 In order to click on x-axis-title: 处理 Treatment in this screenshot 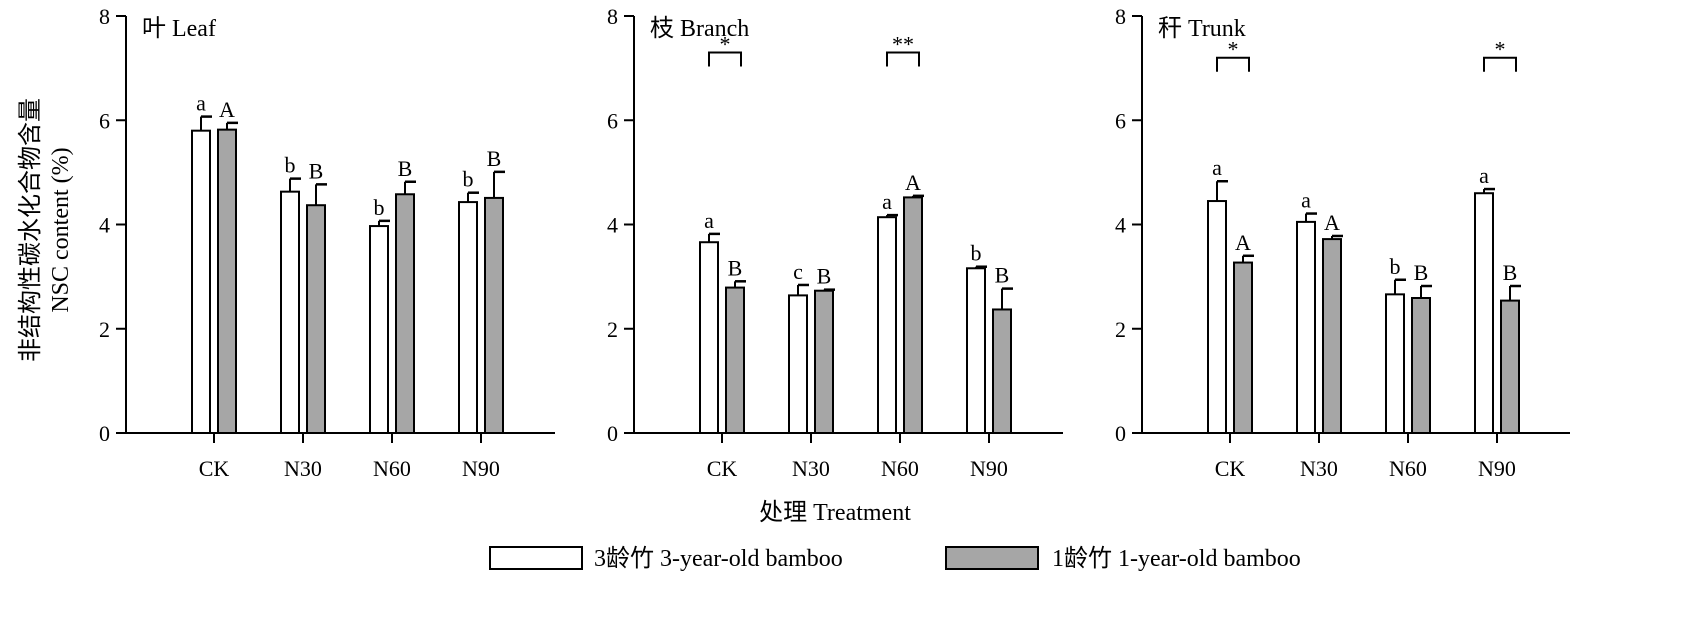, I will do `click(835, 512)`.